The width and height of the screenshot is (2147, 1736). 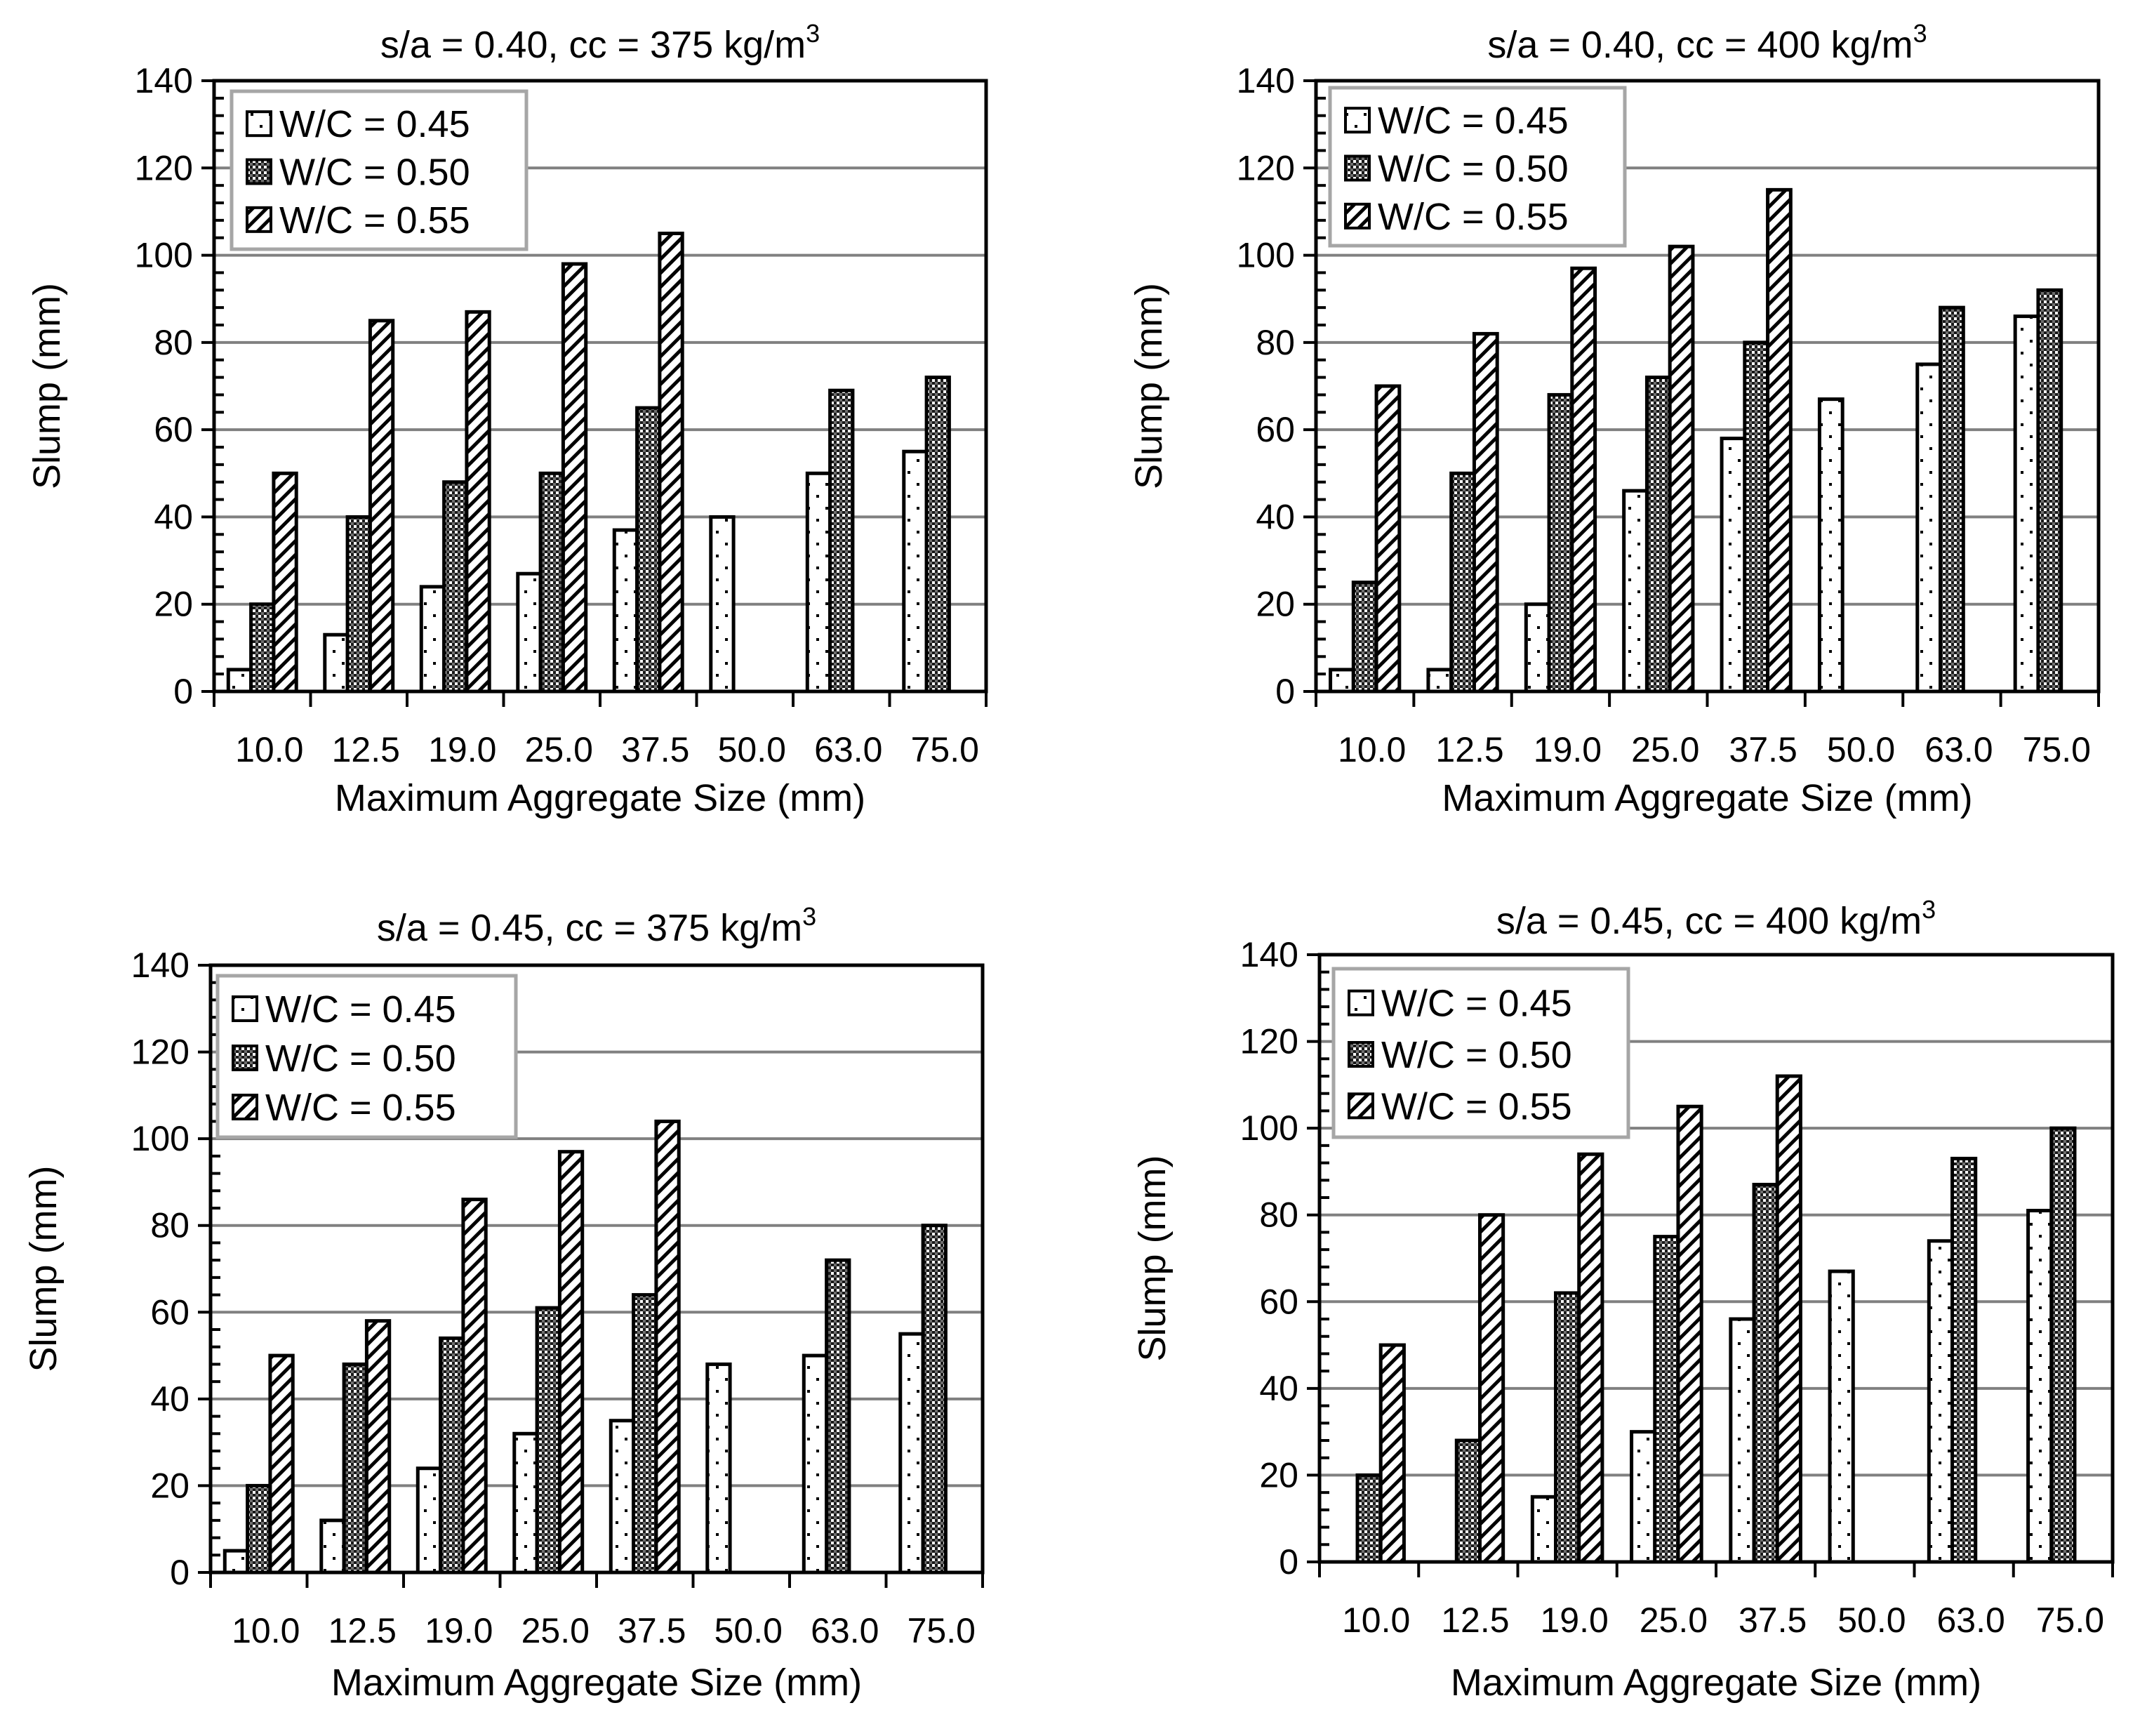 What do you see at coordinates (1709, 921) in the screenshot?
I see `chart-title-main: s/a = 0.45, cc = 400 kg/m` at bounding box center [1709, 921].